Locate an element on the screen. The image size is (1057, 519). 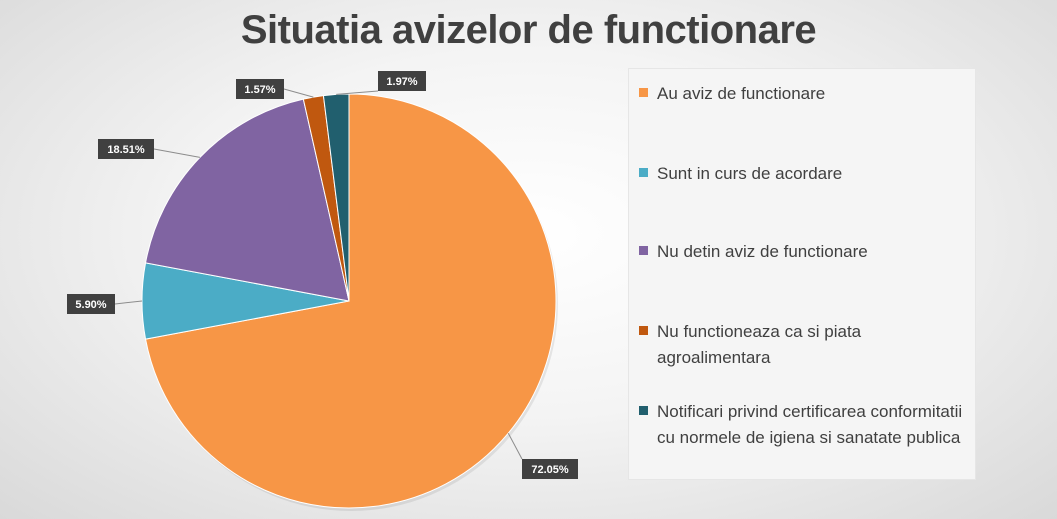
data-label-1: 5.90% is located at coordinates (90, 305).